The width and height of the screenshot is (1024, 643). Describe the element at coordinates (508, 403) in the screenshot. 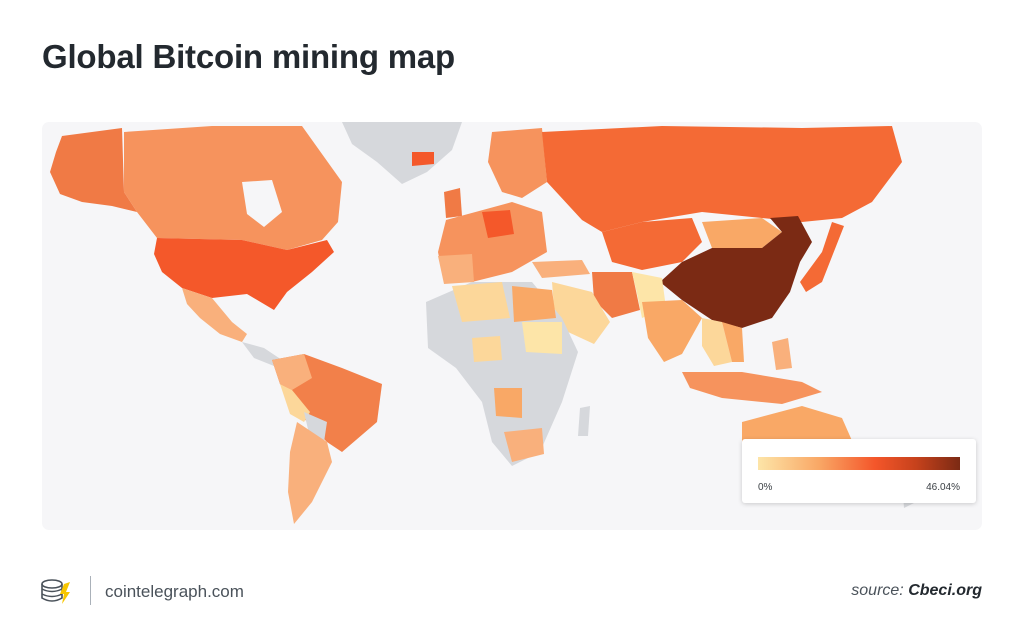

I see `region-angola` at that location.